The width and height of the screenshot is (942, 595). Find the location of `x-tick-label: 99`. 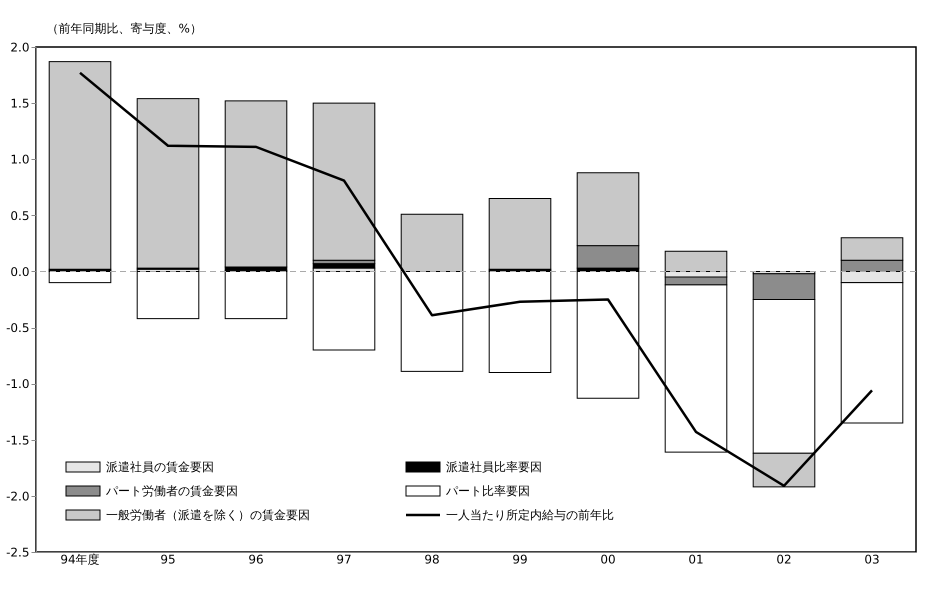

x-tick-label: 99 is located at coordinates (520, 559).